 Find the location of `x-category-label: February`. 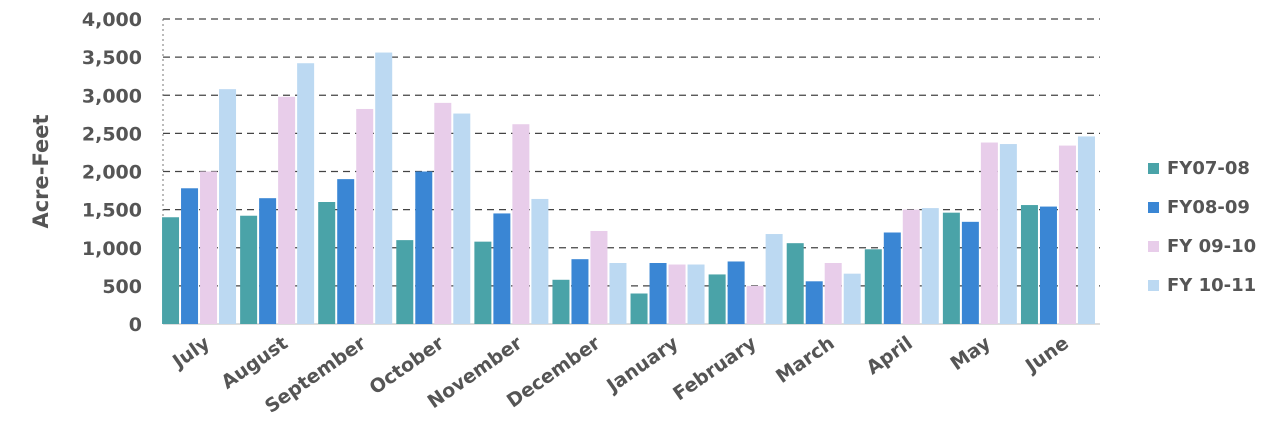

x-category-label: February is located at coordinates (715, 369).